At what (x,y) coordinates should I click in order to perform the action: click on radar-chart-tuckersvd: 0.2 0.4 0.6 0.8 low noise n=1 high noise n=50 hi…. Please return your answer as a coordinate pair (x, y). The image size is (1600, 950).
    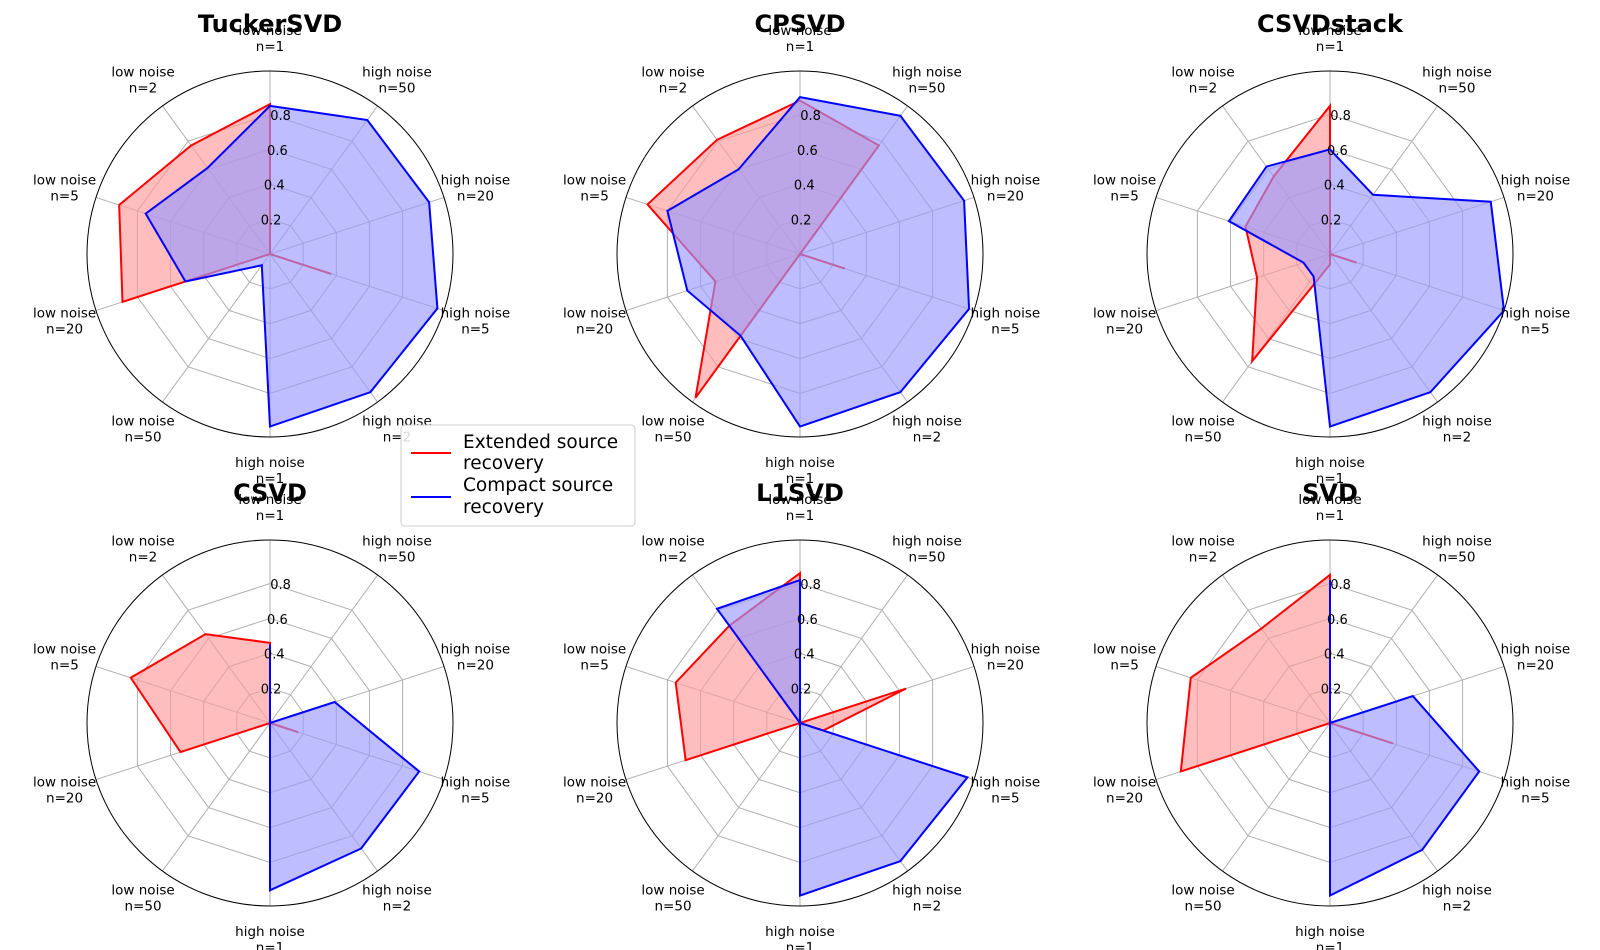
    Looking at the image, I should click on (271, 248).